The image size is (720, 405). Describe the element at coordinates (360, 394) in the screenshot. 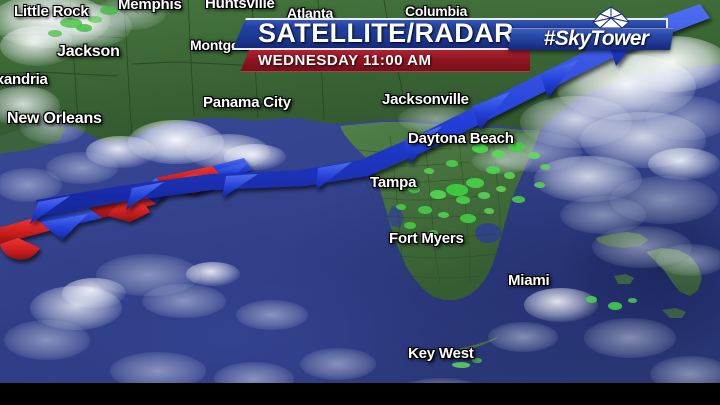

I see `letterbox-bar` at that location.